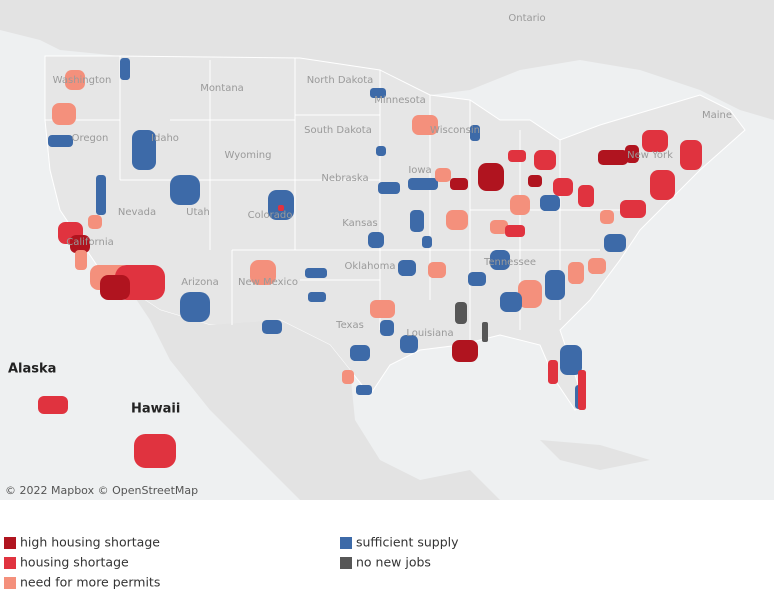 The image size is (774, 594). I want to click on place-label: California, so click(90, 242).